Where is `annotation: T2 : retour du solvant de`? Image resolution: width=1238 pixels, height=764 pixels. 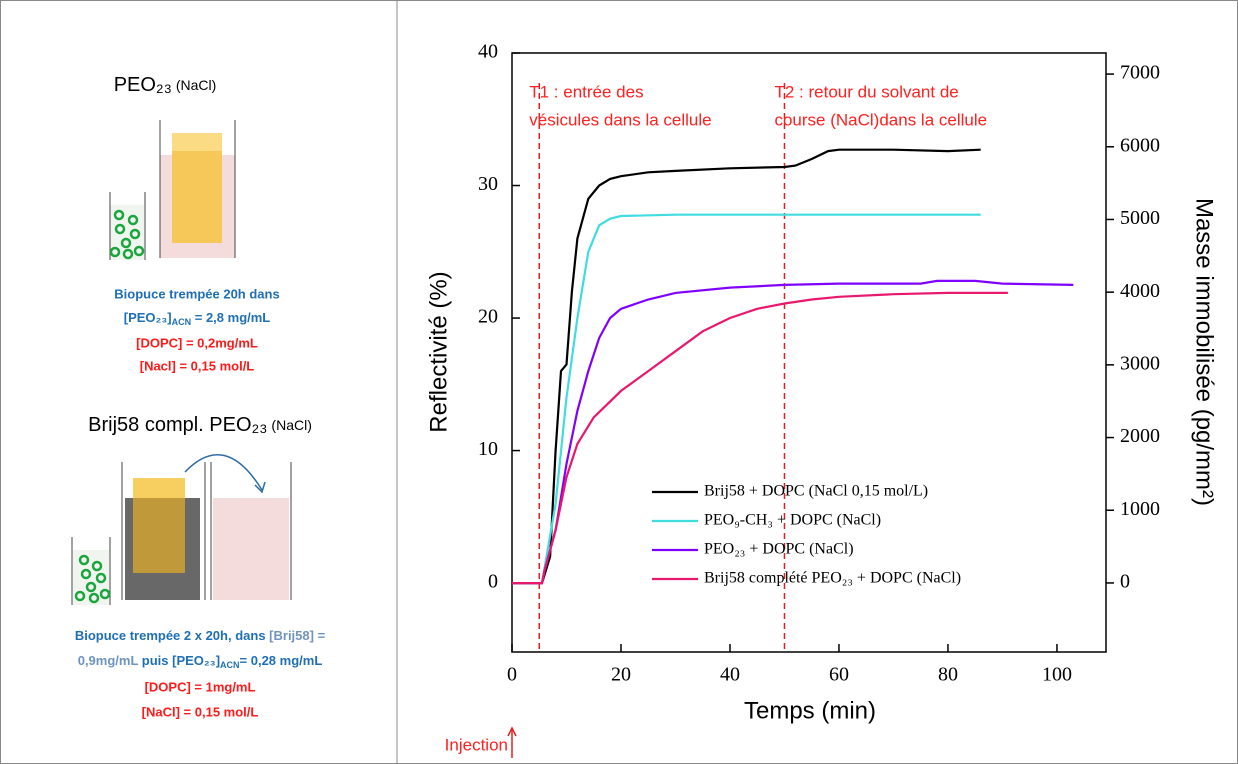
annotation: T2 : retour du solvant de is located at coordinates (866, 91).